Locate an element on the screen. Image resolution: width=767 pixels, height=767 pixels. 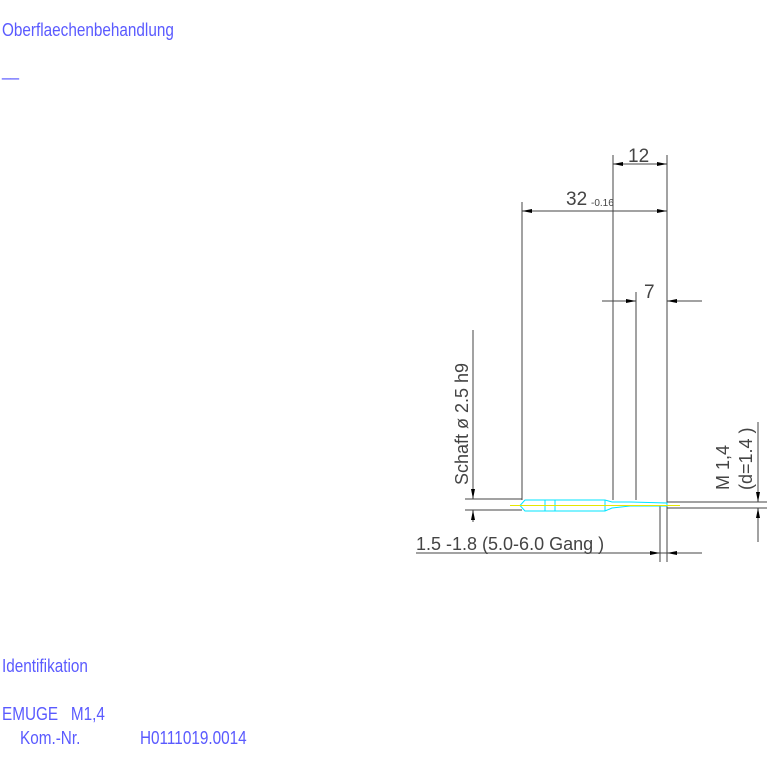
kom-label: Kom.-Nr. is located at coordinates (50, 738).